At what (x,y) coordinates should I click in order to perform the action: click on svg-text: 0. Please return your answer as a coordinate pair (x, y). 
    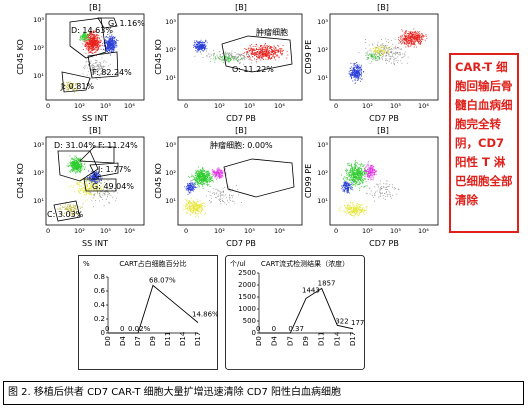
    Looking at the image, I should click on (336, 106).